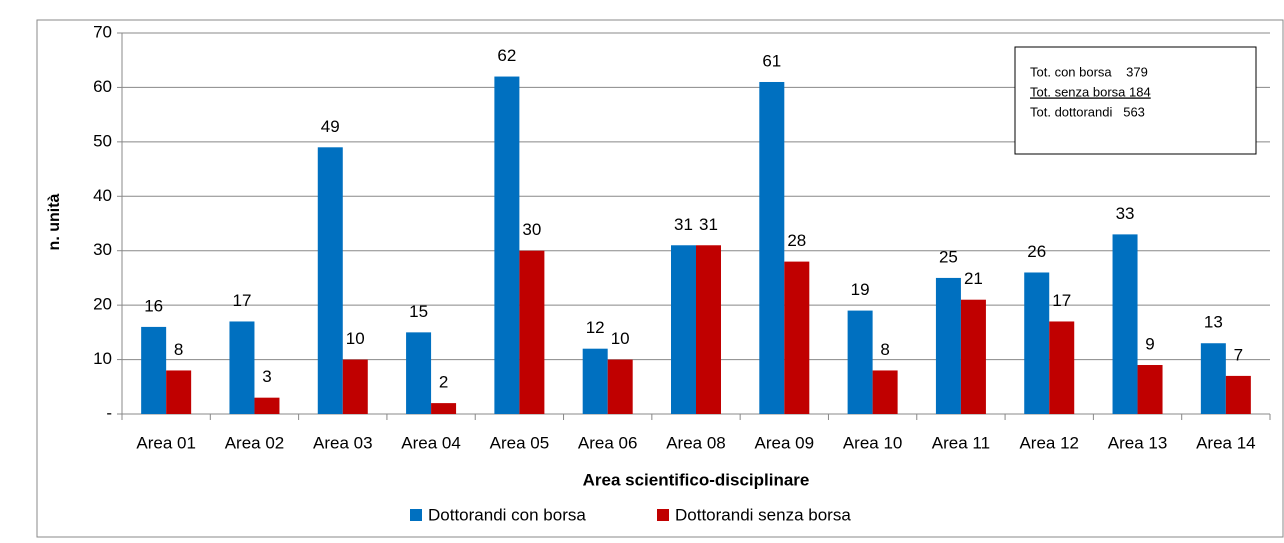 The height and width of the screenshot is (543, 1284). What do you see at coordinates (1049, 442) in the screenshot?
I see `x-tick-label: Area 12` at bounding box center [1049, 442].